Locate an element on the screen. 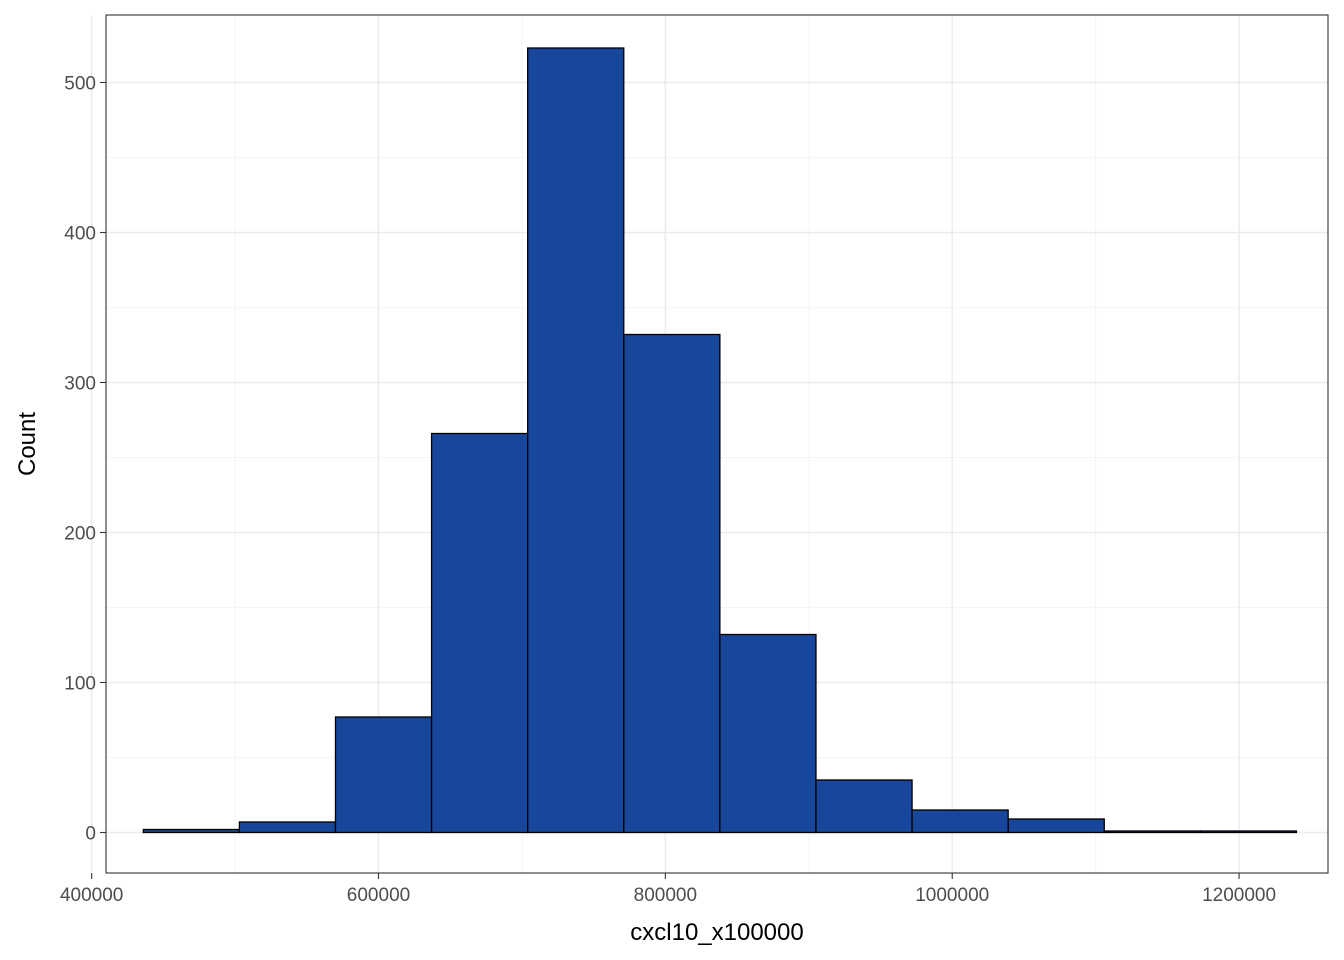  y-axis-title: Count is located at coordinates (27, 444).